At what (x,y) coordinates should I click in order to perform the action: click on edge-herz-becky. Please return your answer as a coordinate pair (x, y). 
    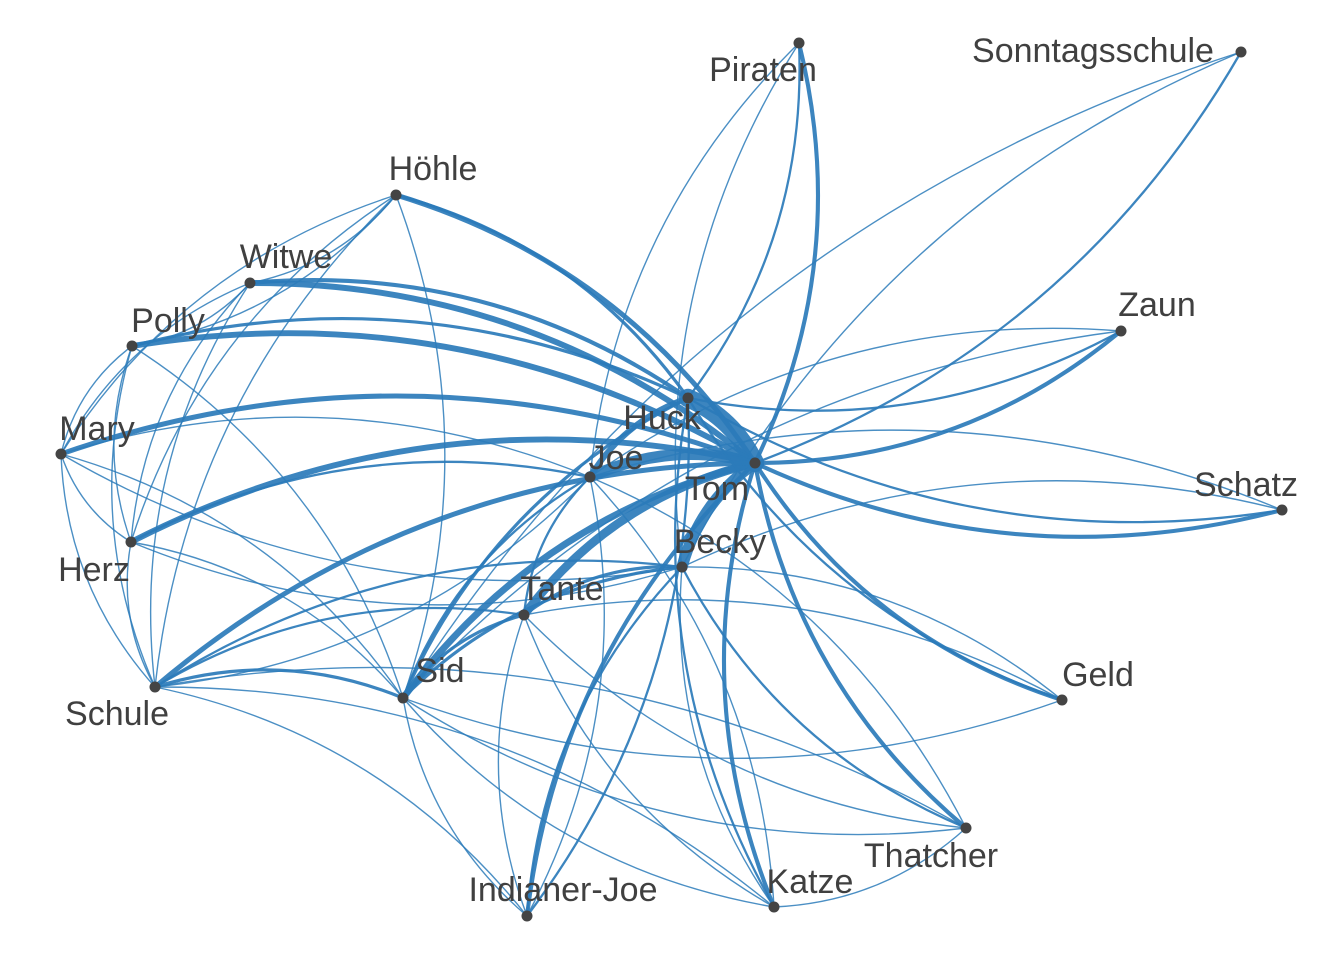
    Looking at the image, I should click on (406, 573).